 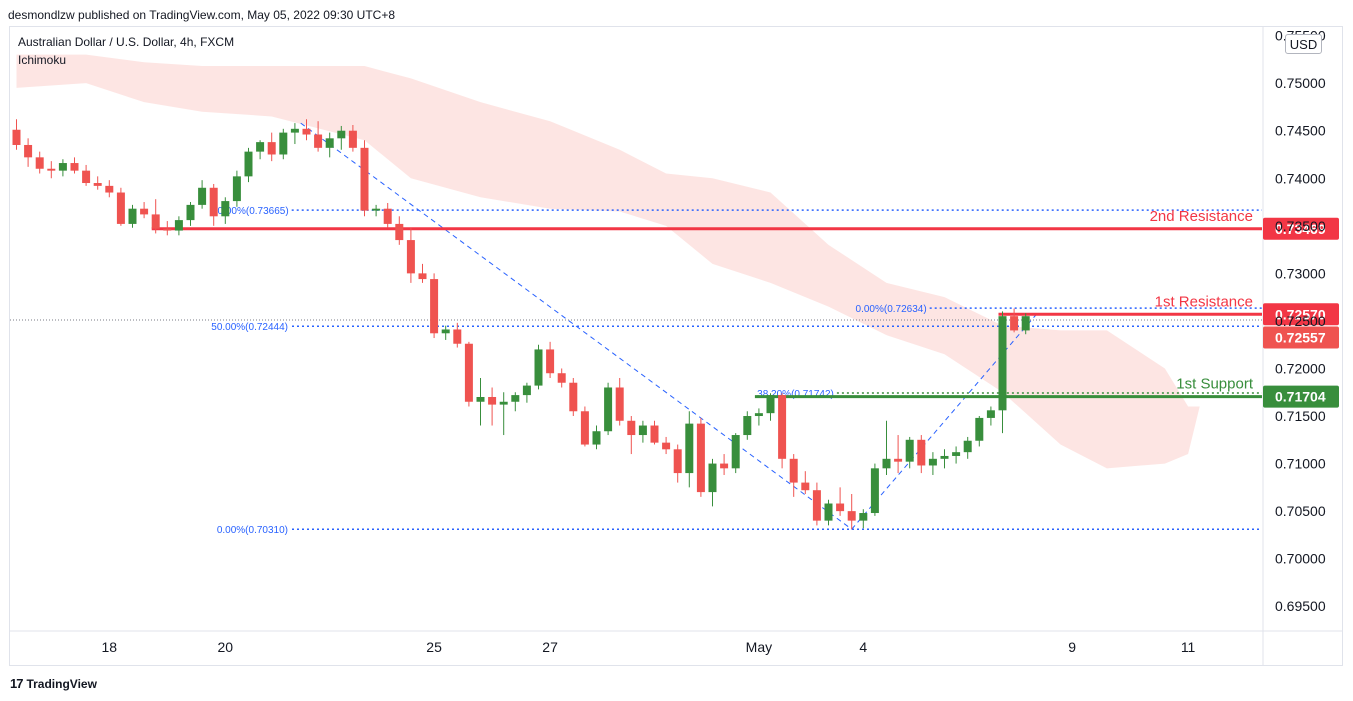 What do you see at coordinates (1300, 368) in the screenshot?
I see `price-tick-label: 0.72000` at bounding box center [1300, 368].